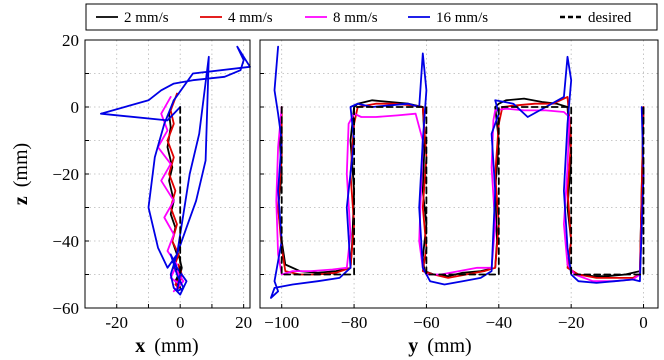  Describe the element at coordinates (355, 18) in the screenshot. I see `legend-label: 8 mm/s` at that location.